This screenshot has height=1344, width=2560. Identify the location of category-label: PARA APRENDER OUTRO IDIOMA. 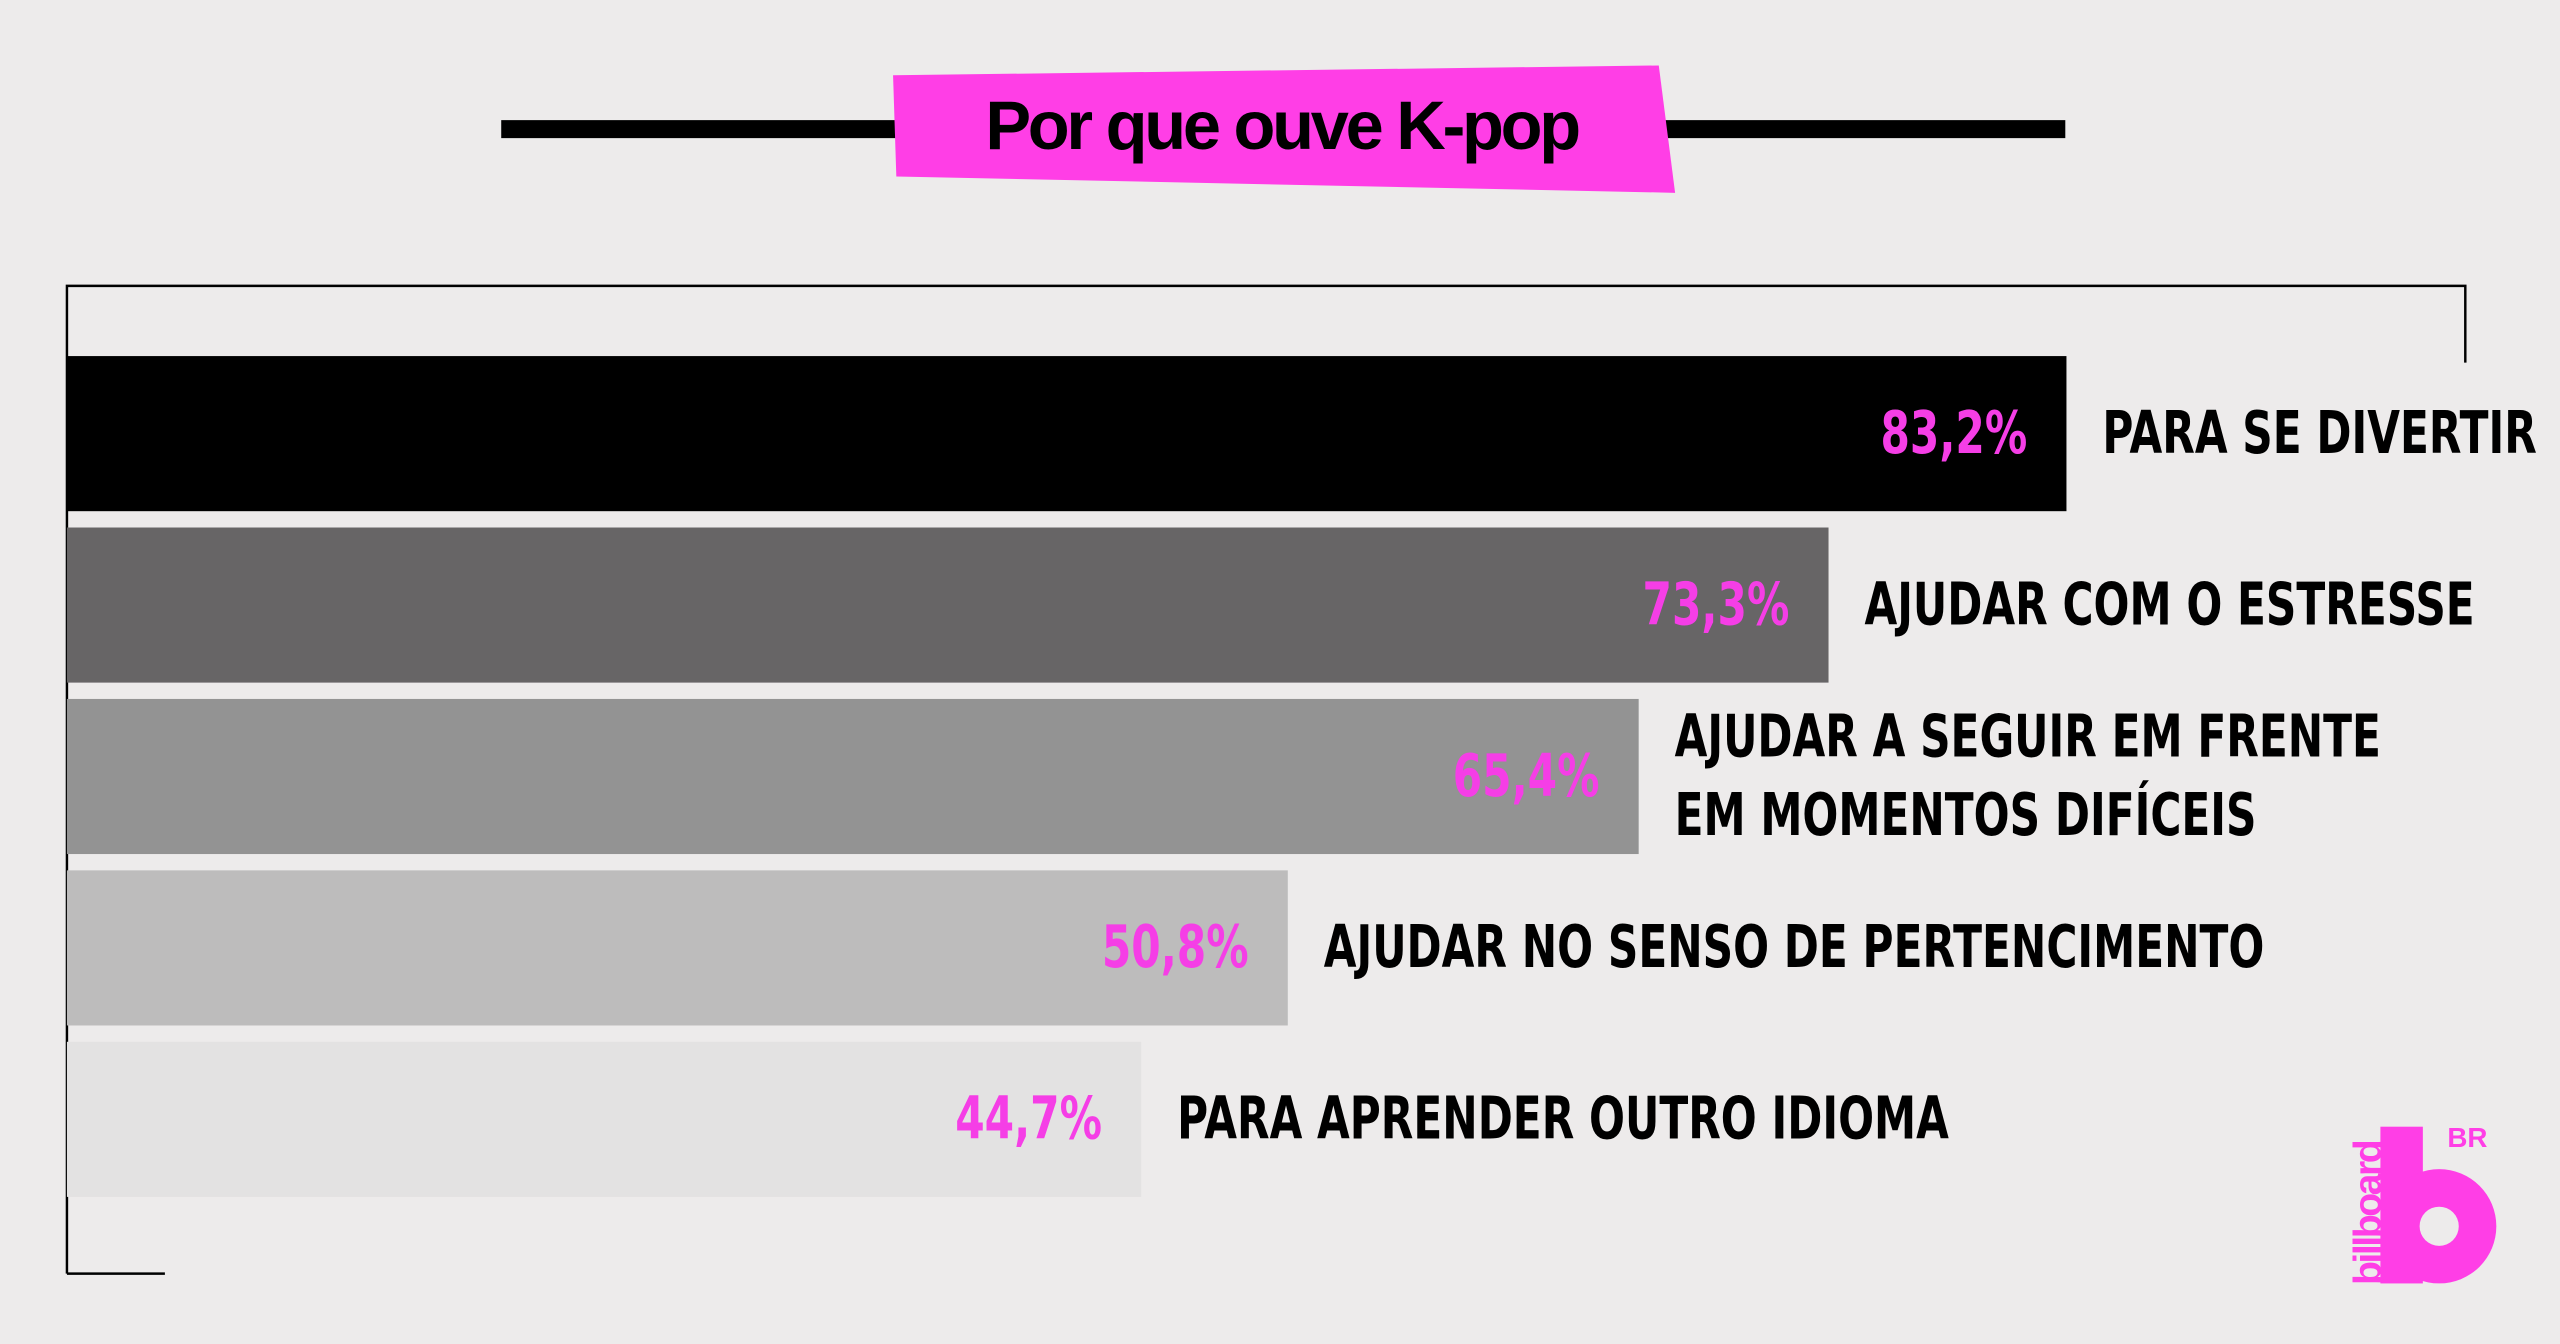
(1563, 1119).